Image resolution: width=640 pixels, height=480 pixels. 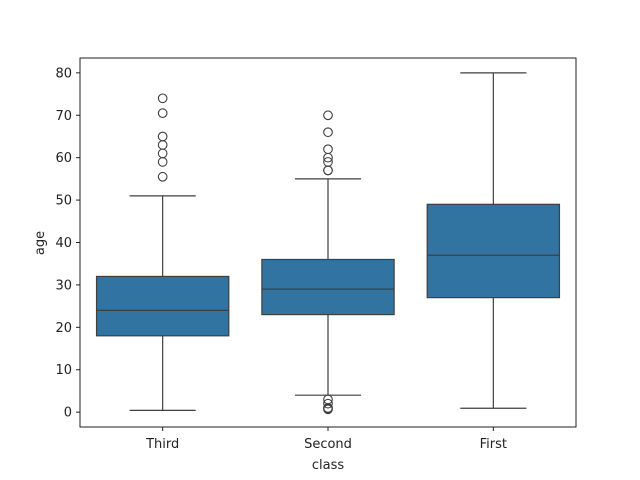 What do you see at coordinates (63, 201) in the screenshot?
I see `y-tick-label: 50` at bounding box center [63, 201].